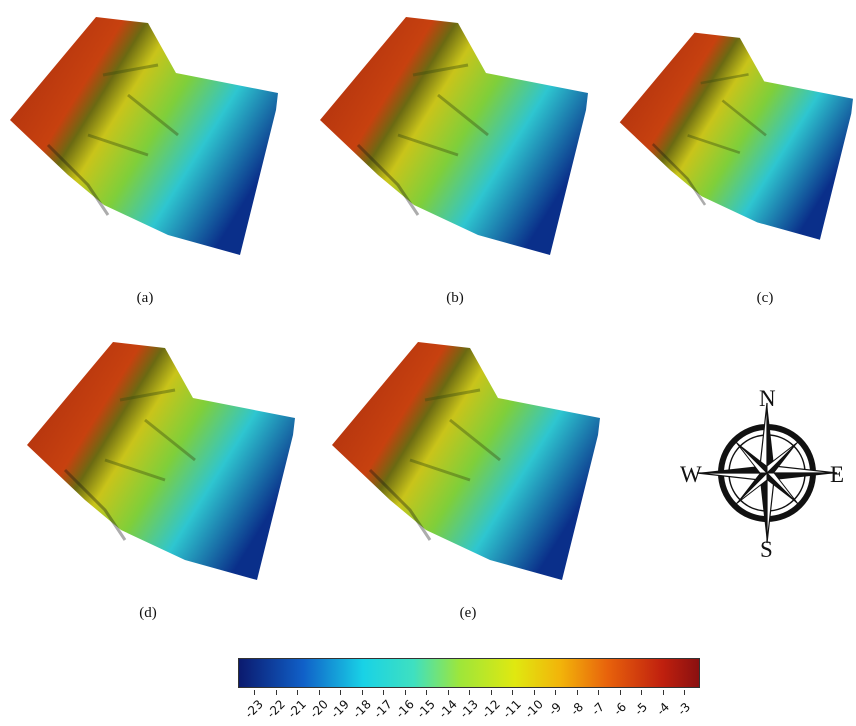 This screenshot has width=856, height=726. I want to click on colorbar-tick-label: -7, so click(598, 709).